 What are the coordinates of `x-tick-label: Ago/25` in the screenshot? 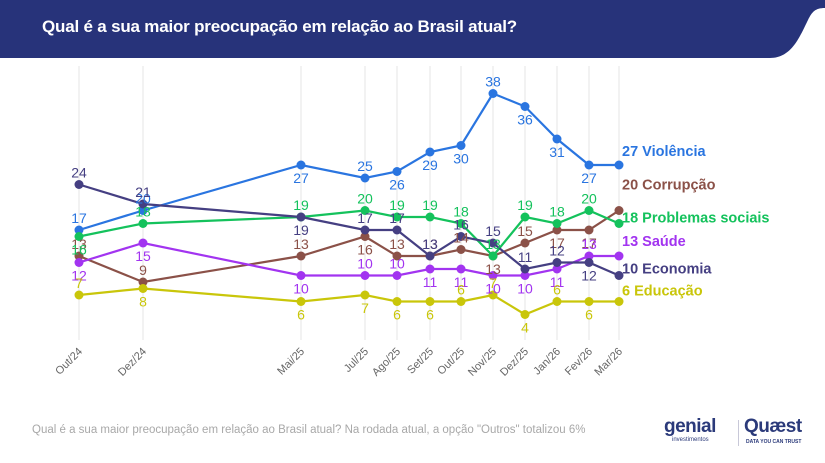 It's located at (386, 362).